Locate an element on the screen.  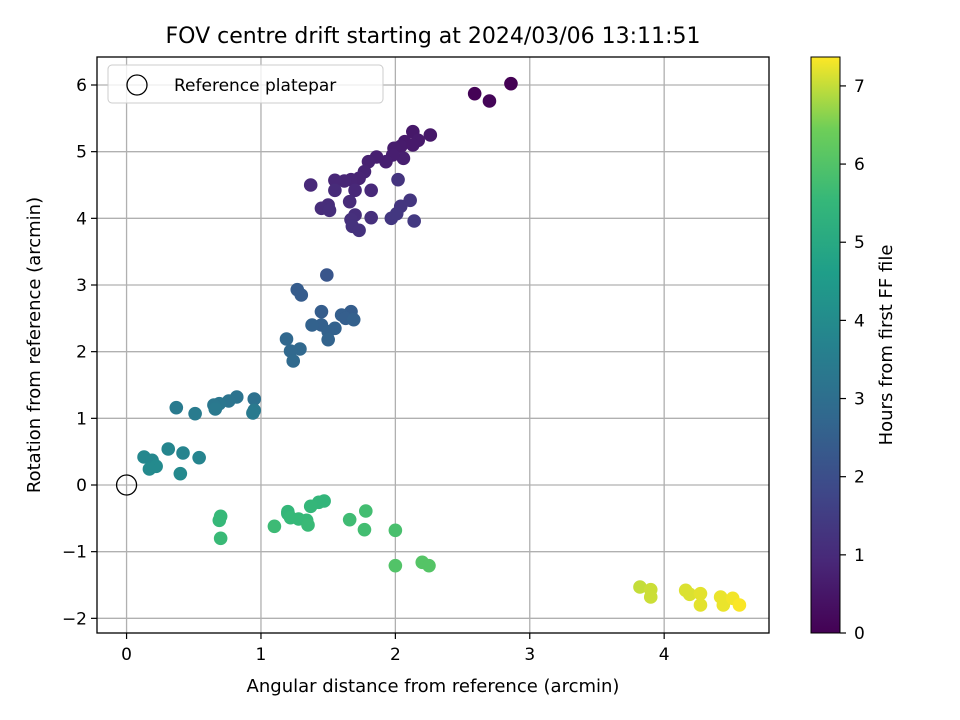
y-tick-label: 3 is located at coordinates (81, 286).